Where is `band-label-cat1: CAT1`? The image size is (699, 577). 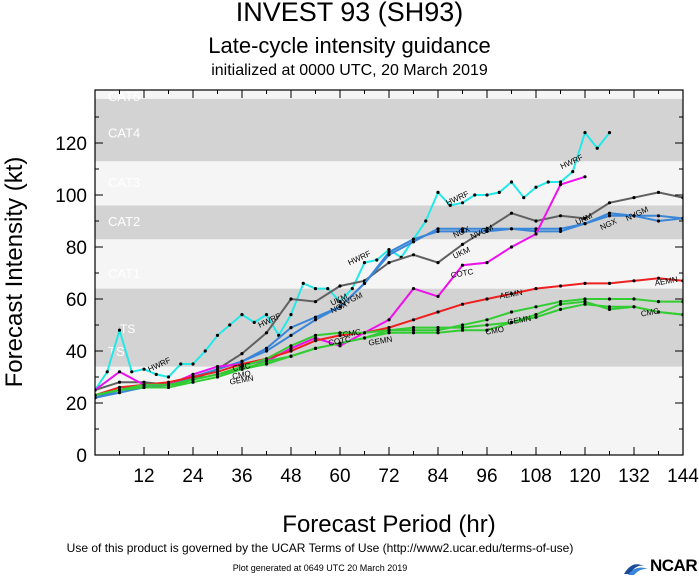
band-label-cat1: CAT1 is located at coordinates (124, 273).